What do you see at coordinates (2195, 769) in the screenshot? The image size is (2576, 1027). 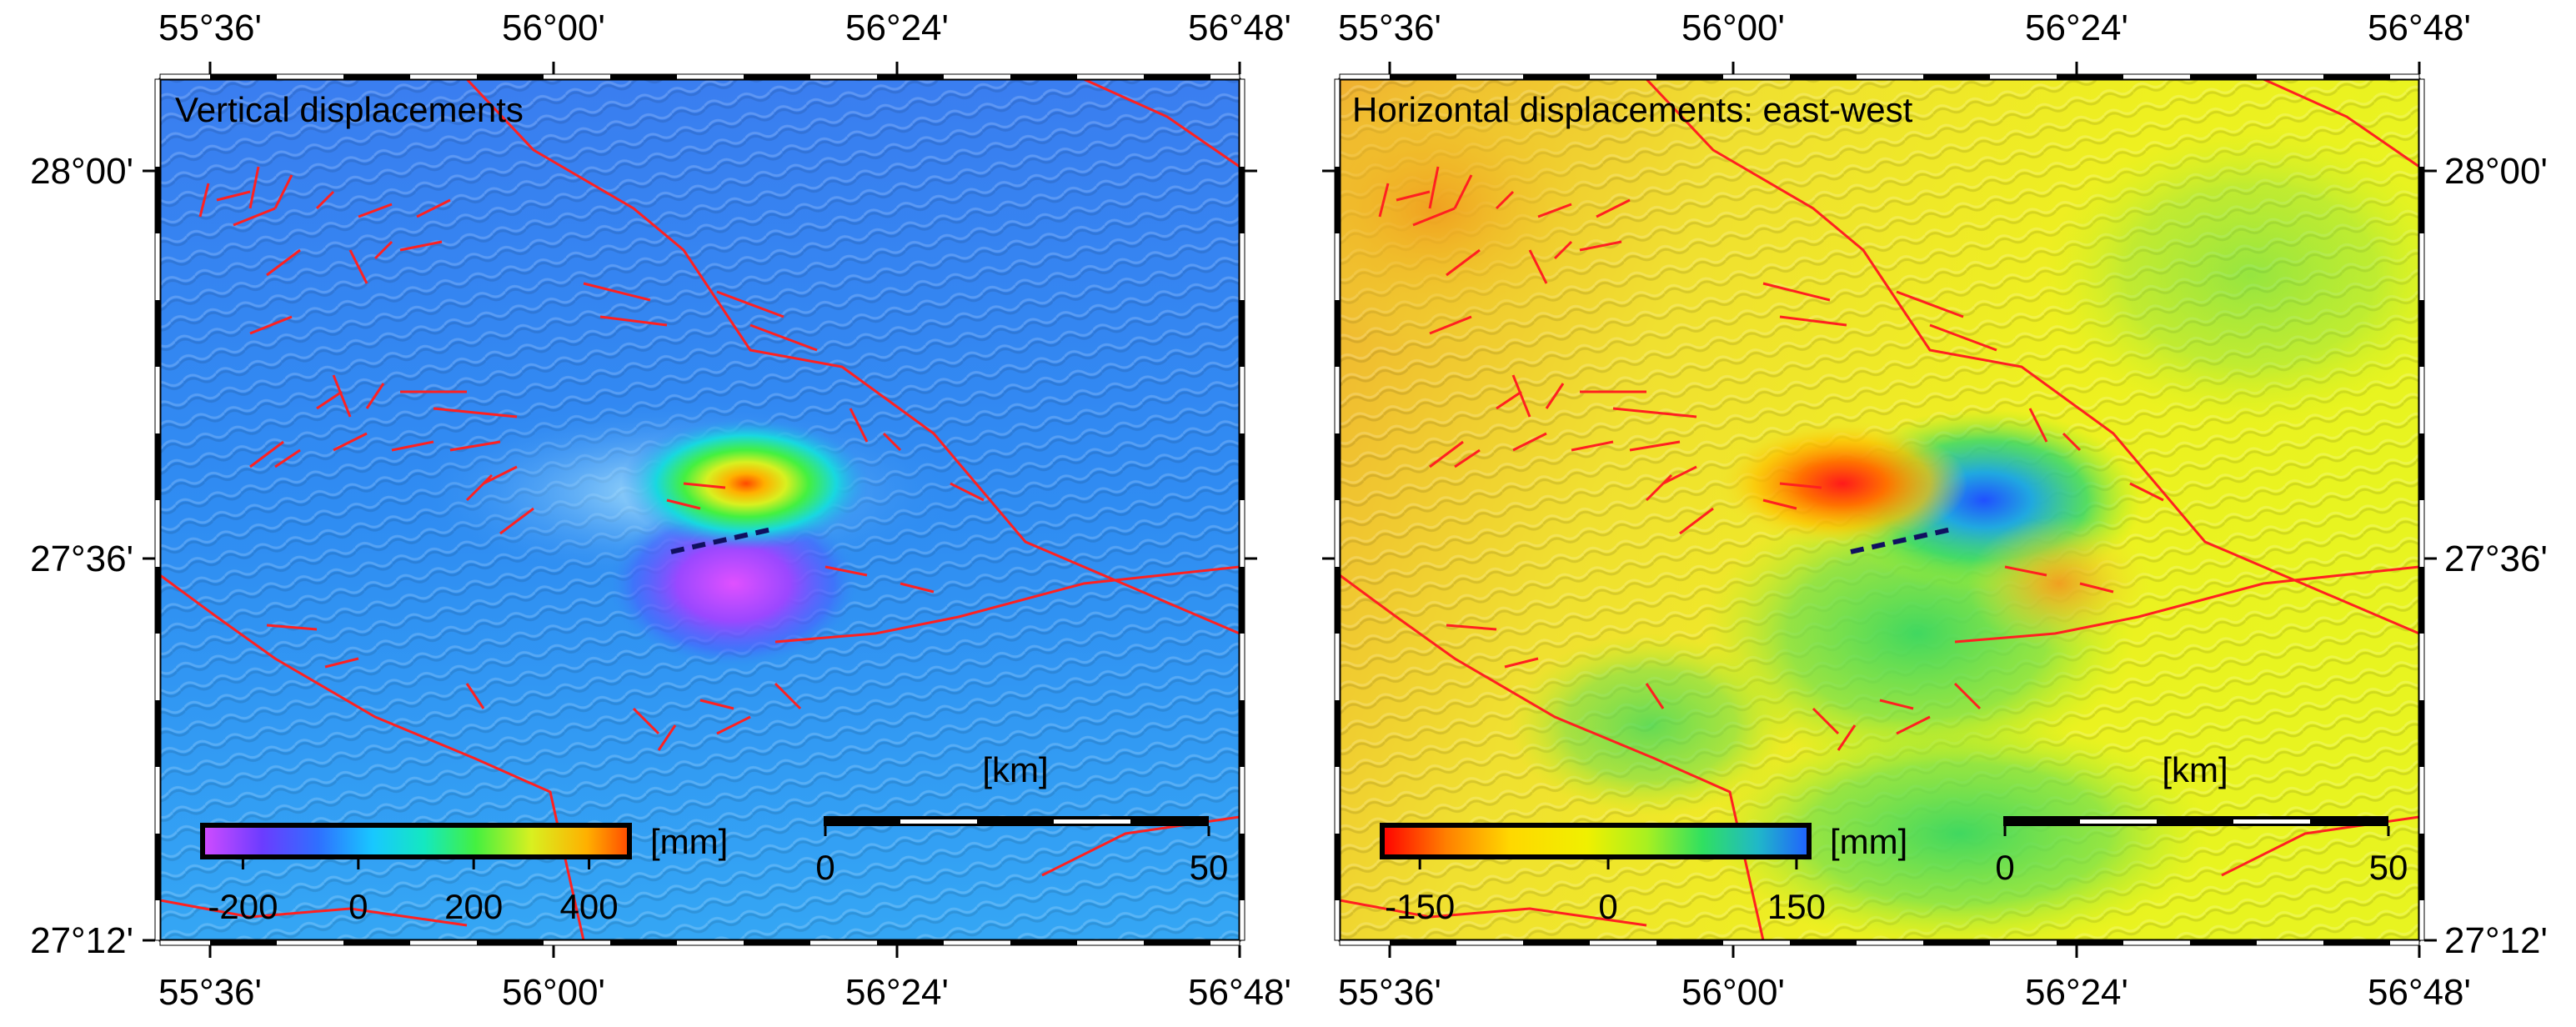 I see `scale-bar-east-west-unit: [km]` at bounding box center [2195, 769].